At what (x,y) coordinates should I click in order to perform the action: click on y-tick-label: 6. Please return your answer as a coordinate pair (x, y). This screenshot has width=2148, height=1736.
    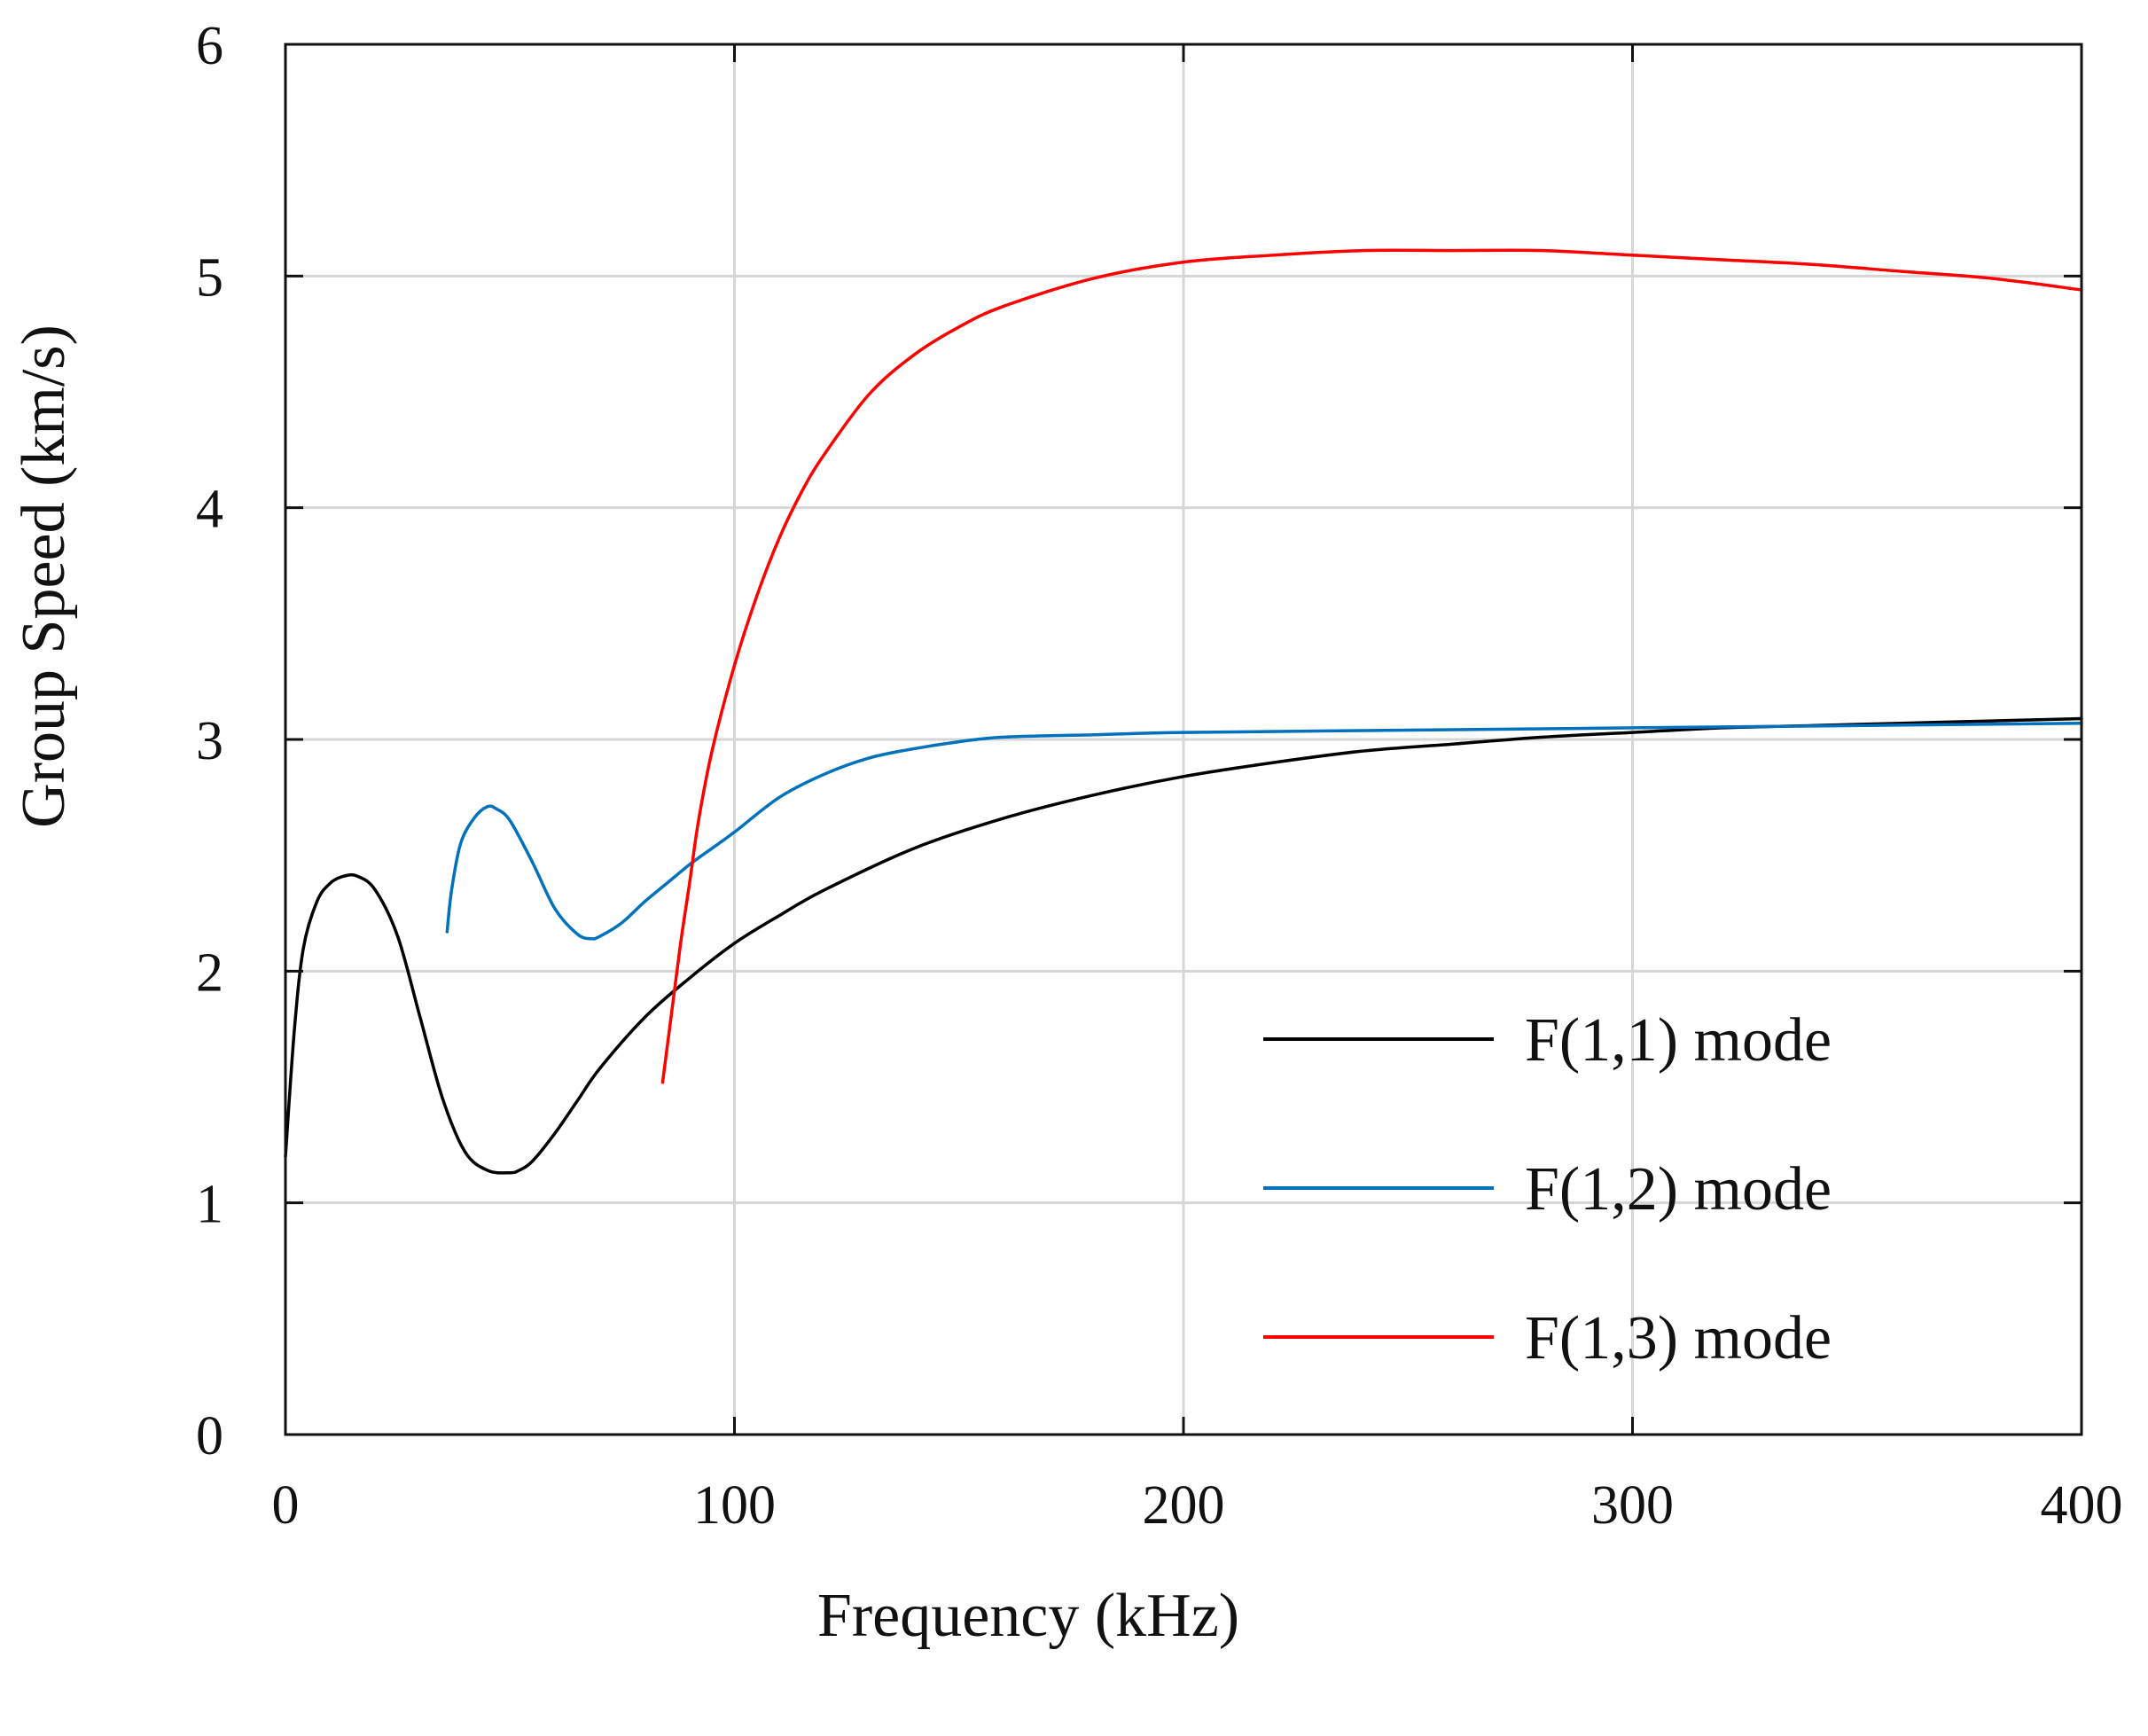
    Looking at the image, I should click on (210, 46).